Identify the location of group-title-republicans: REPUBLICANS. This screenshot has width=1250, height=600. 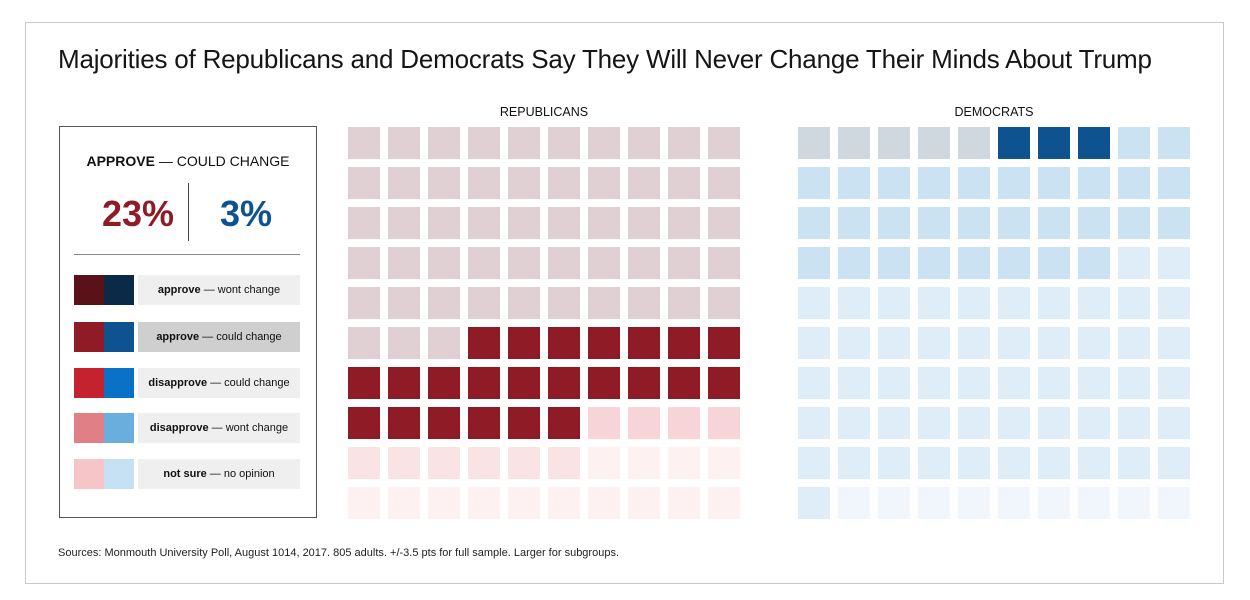
(544, 112).